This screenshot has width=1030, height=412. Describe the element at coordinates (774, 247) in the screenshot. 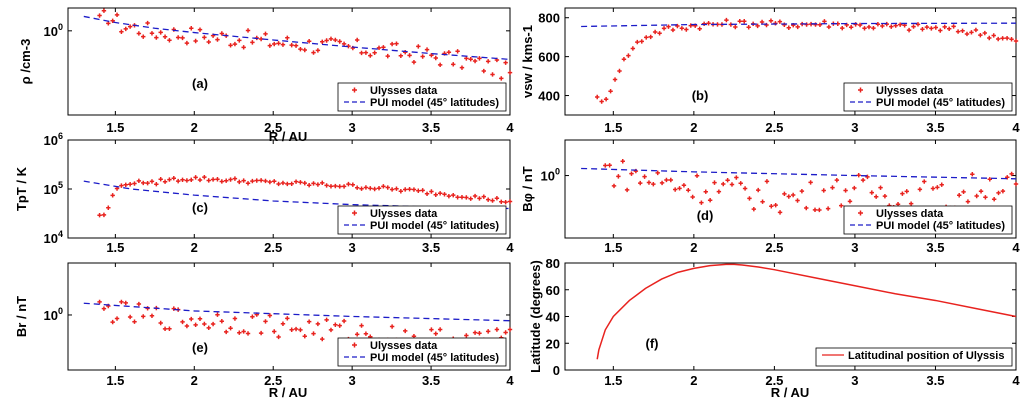

I see `x-tick-label: 2.5` at that location.